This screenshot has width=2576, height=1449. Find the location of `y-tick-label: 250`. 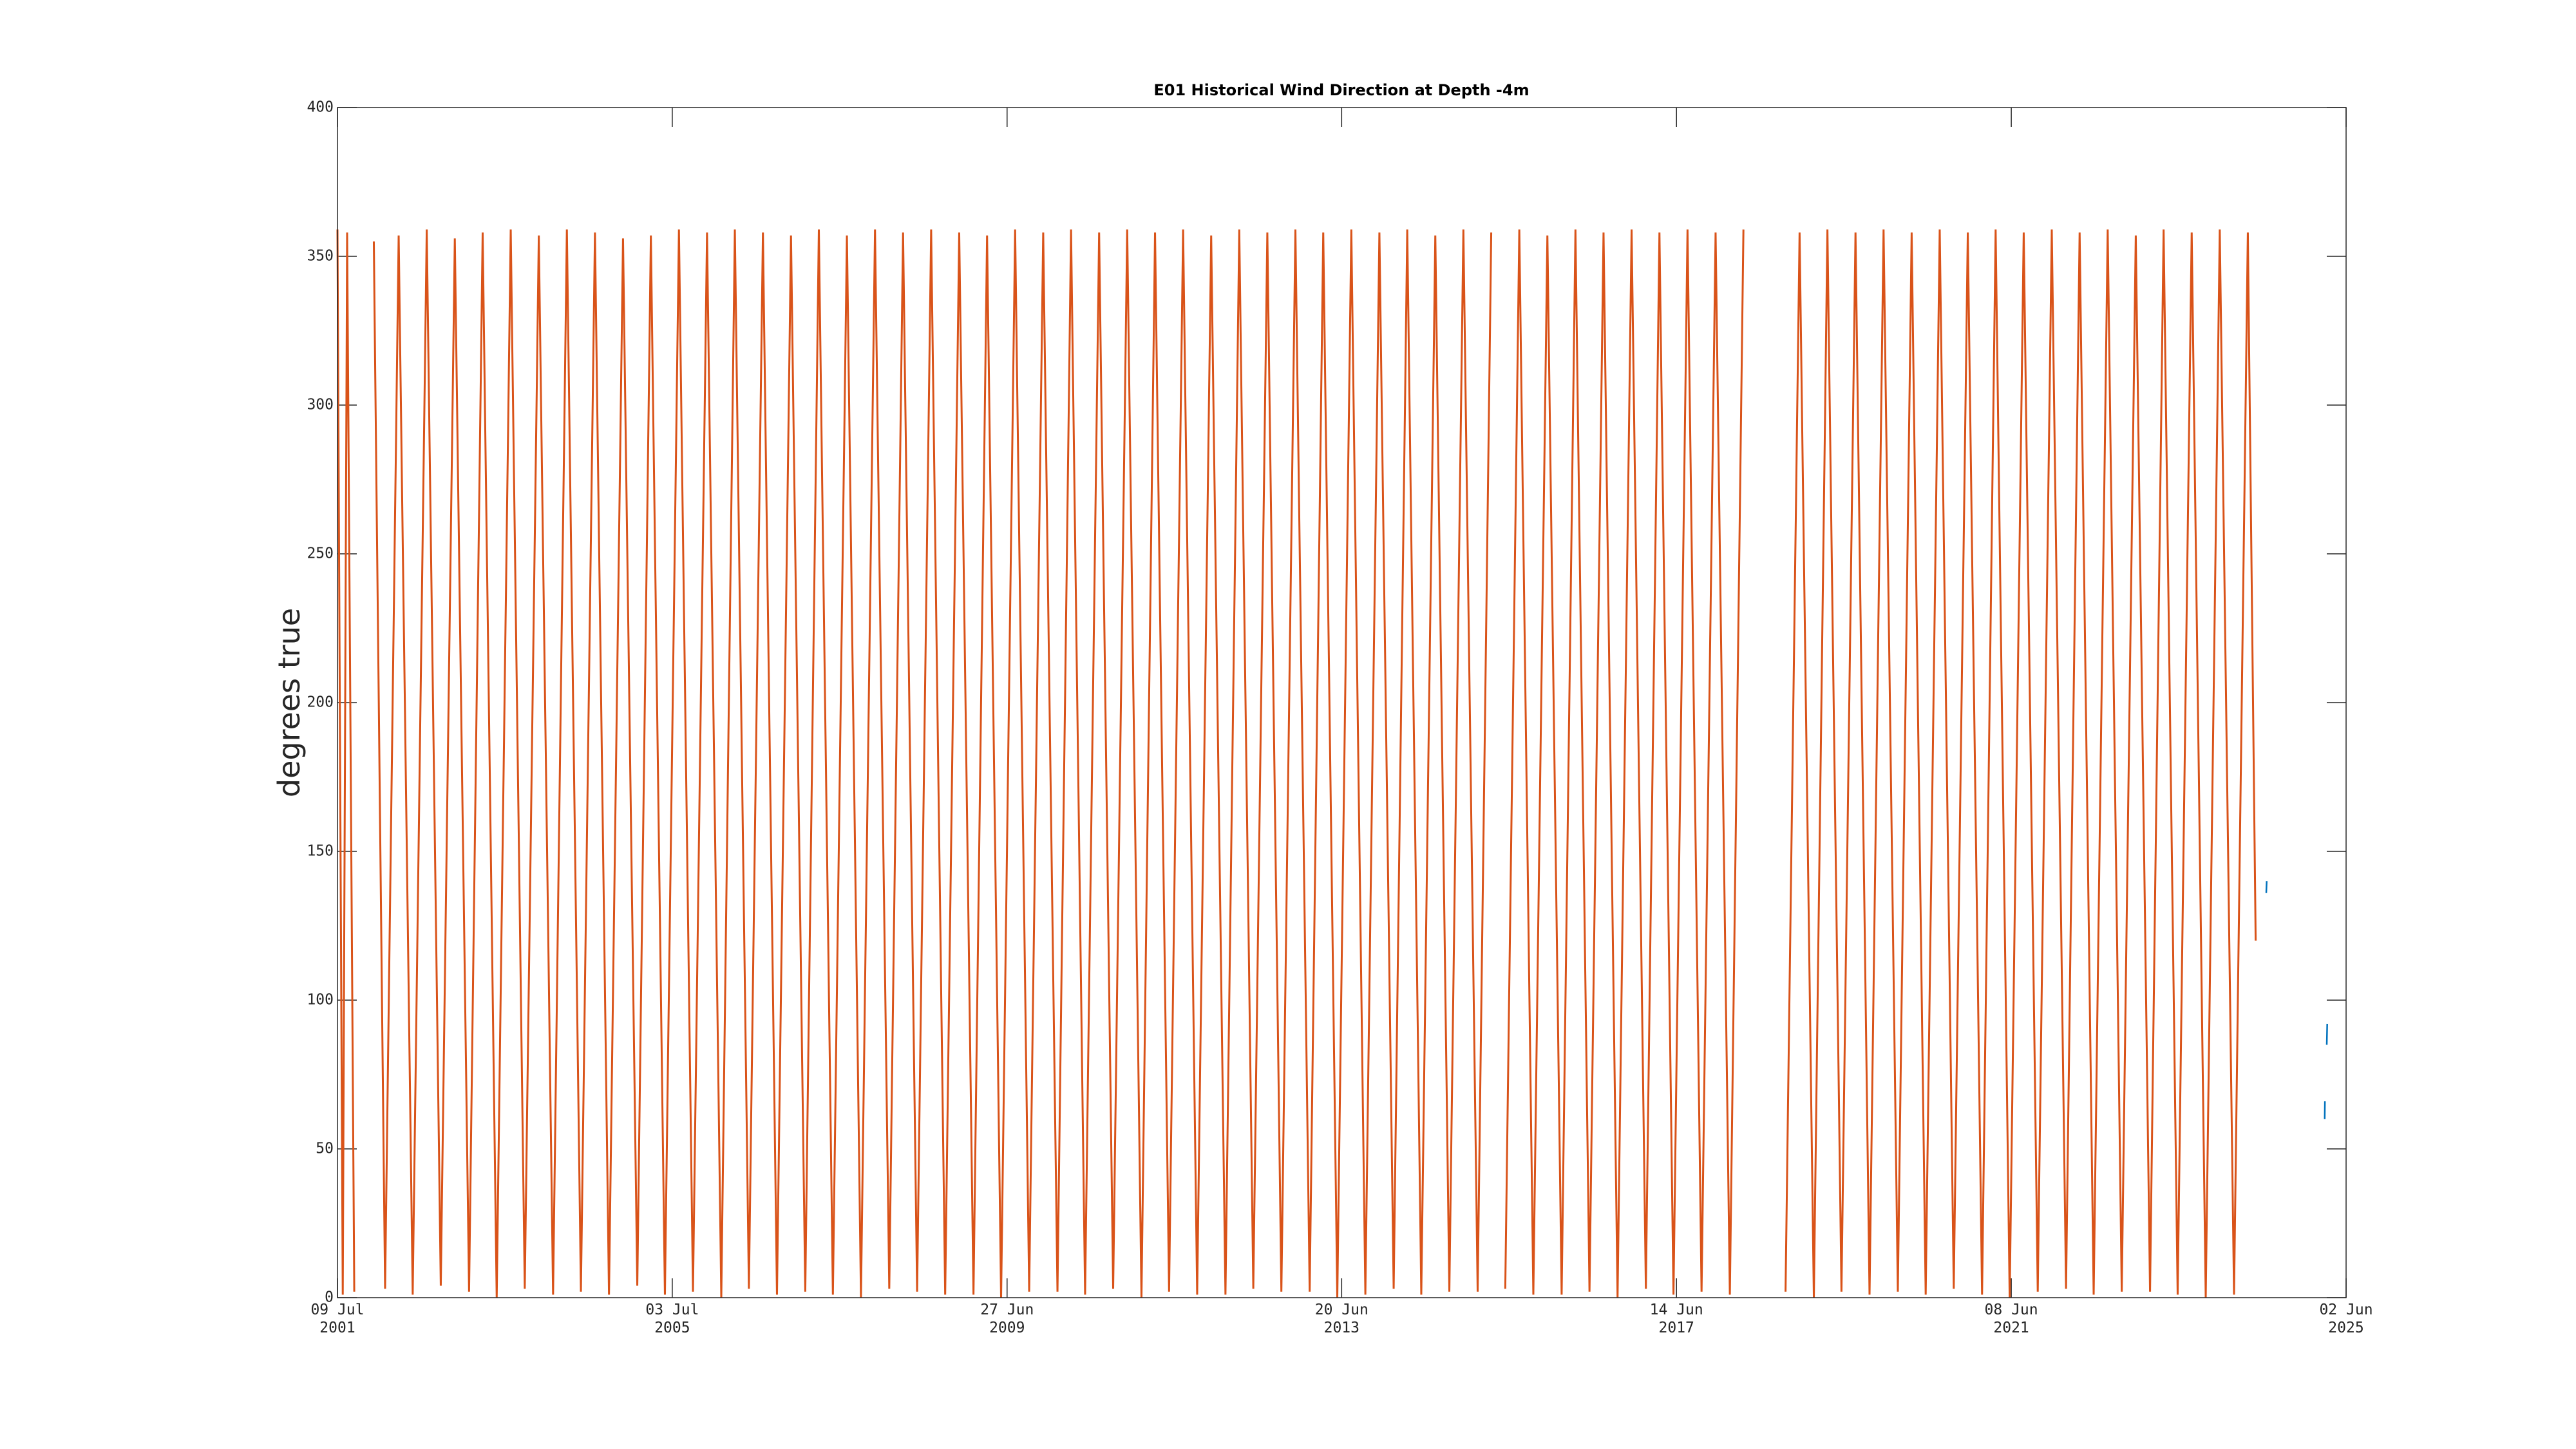

y-tick-label: 250 is located at coordinates (320, 554).